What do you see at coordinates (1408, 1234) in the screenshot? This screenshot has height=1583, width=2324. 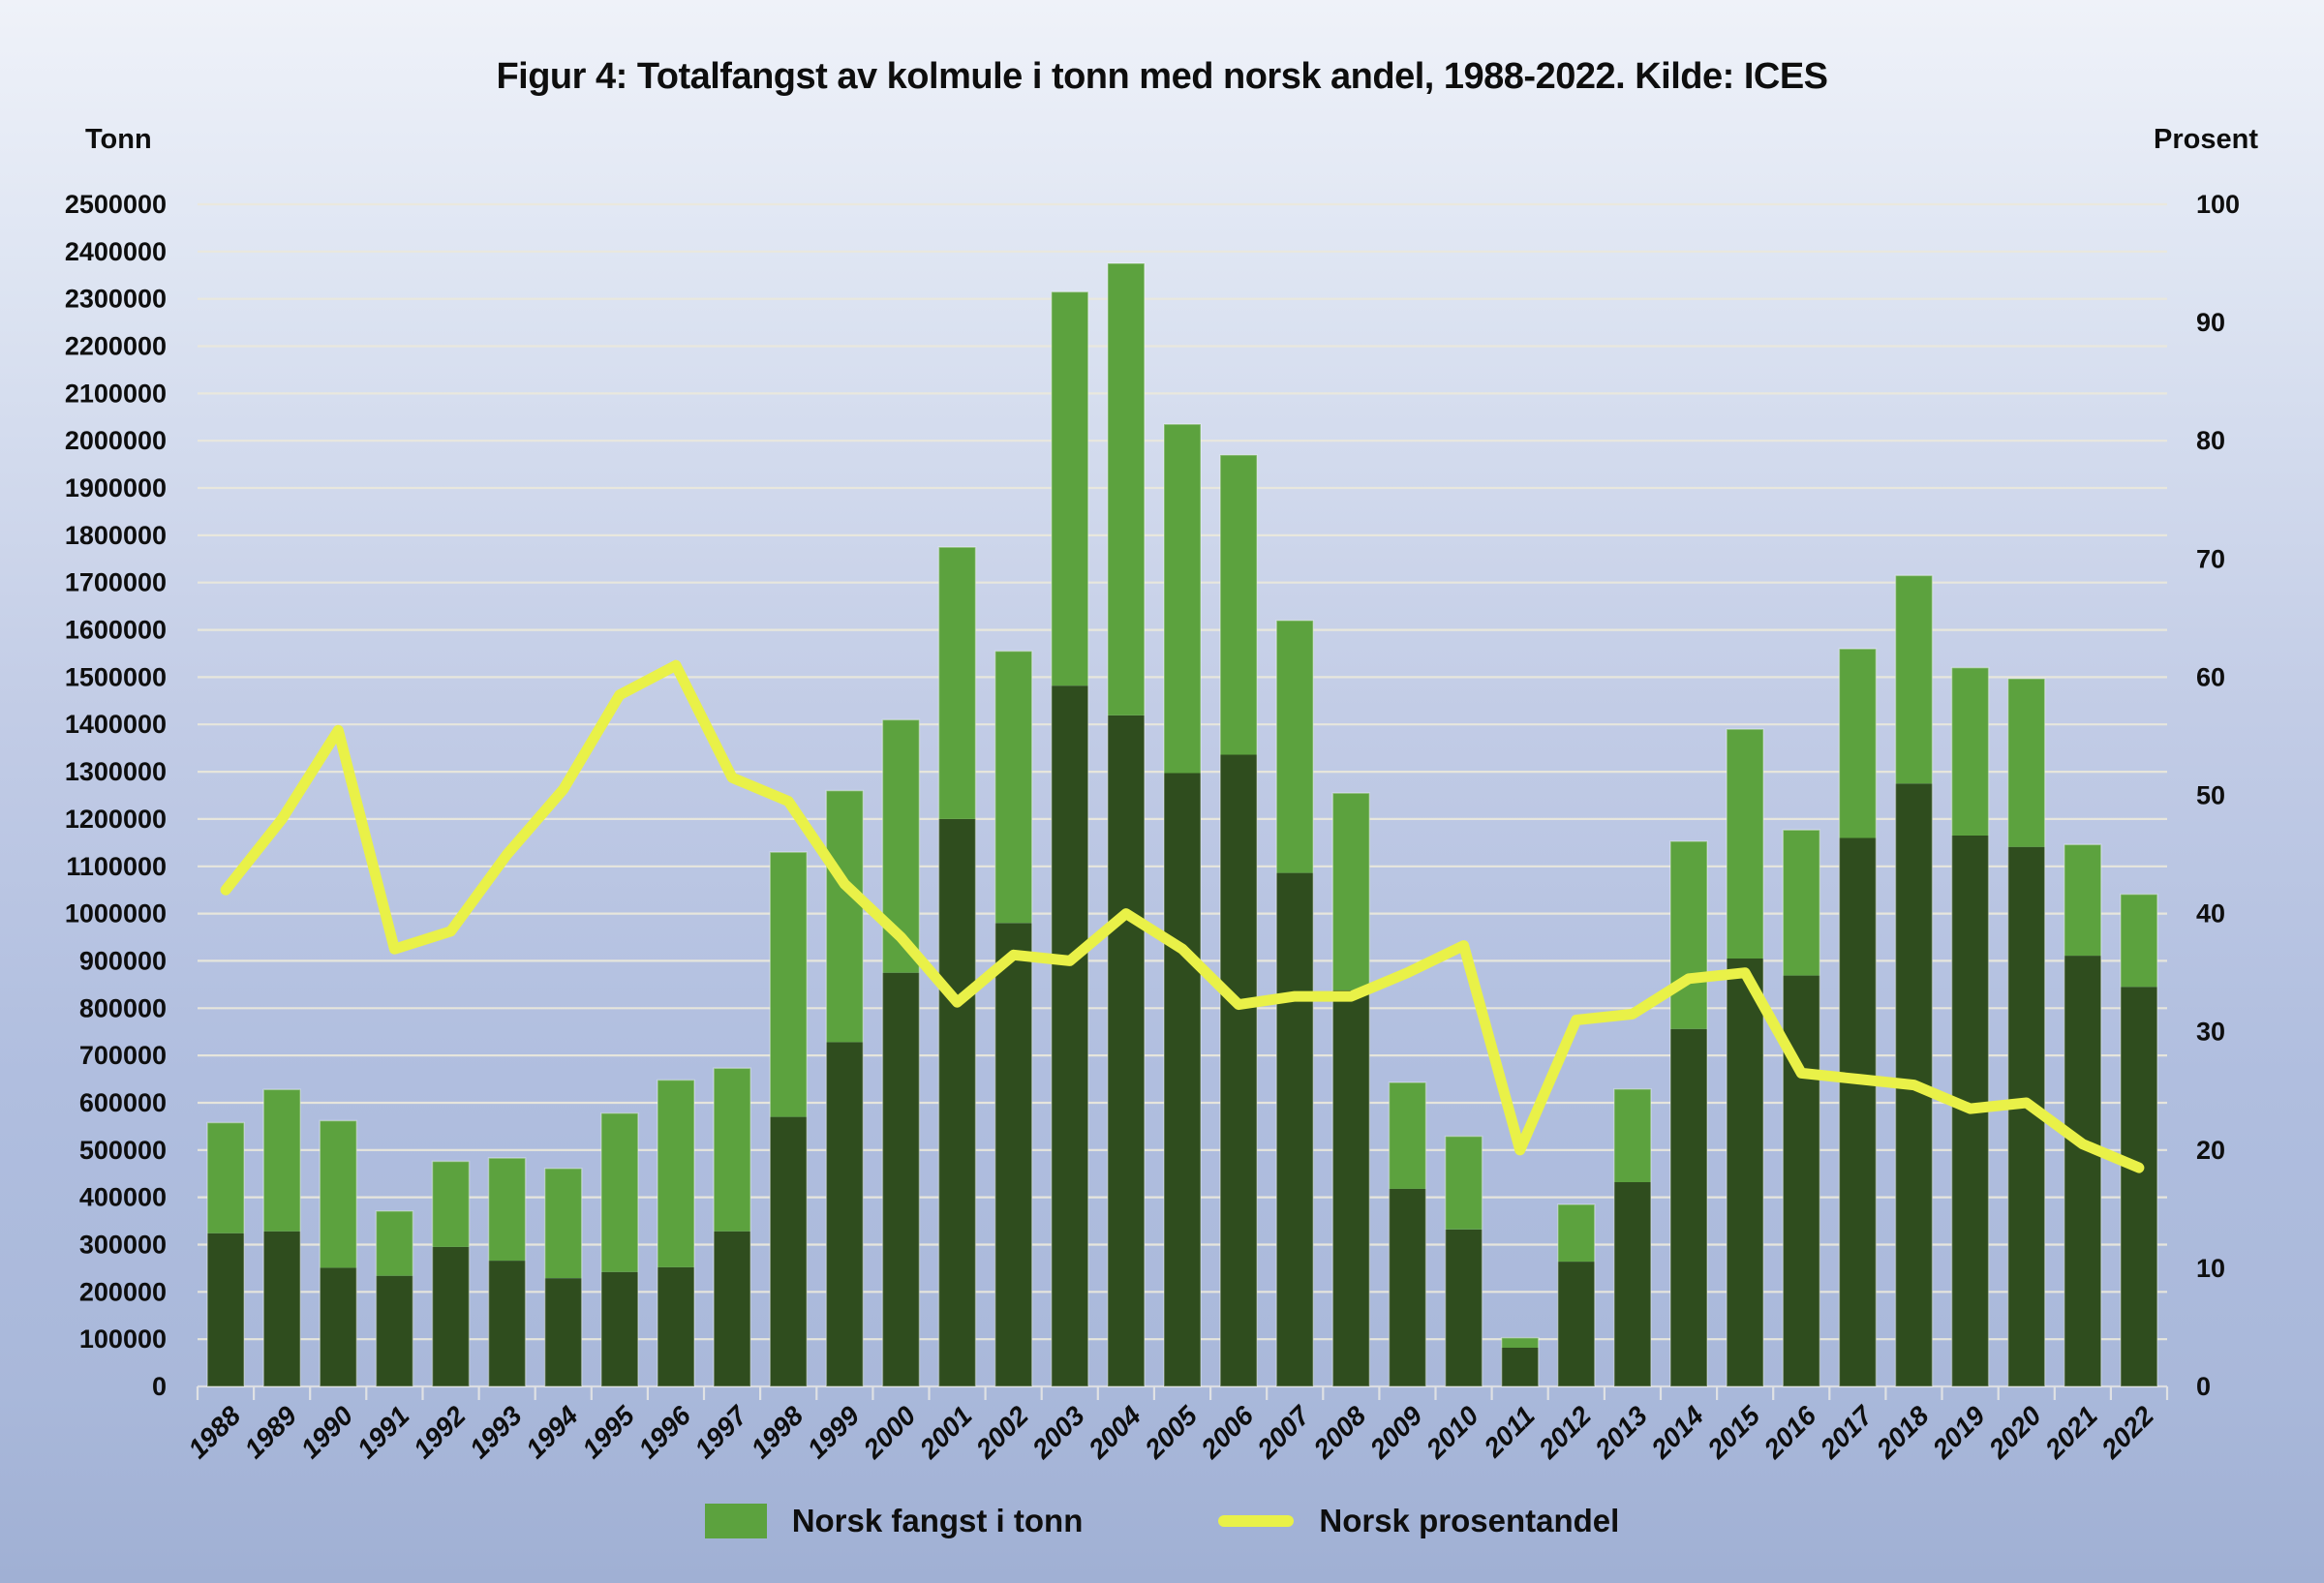 I see `bar-2009` at bounding box center [1408, 1234].